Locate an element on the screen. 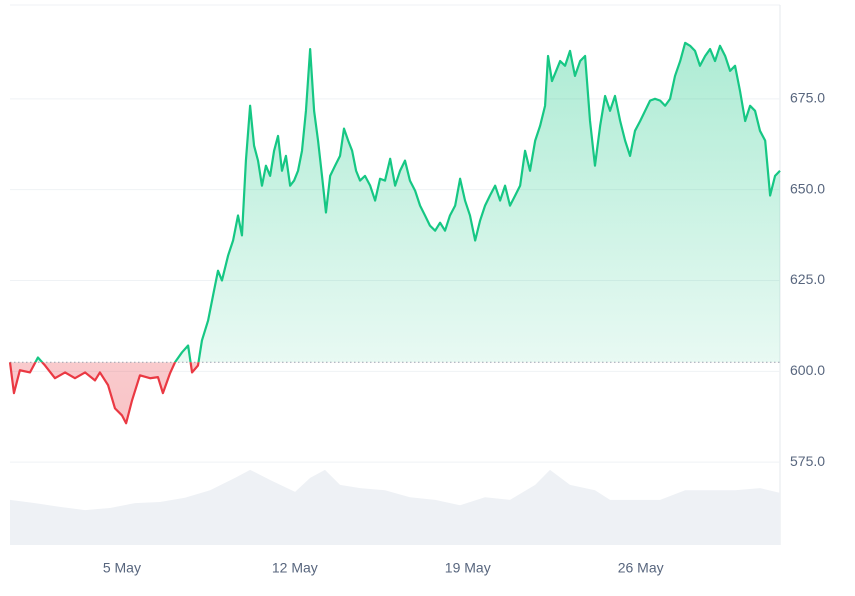 The width and height of the screenshot is (855, 596). y-tick-label: 650.0 is located at coordinates (807, 188).